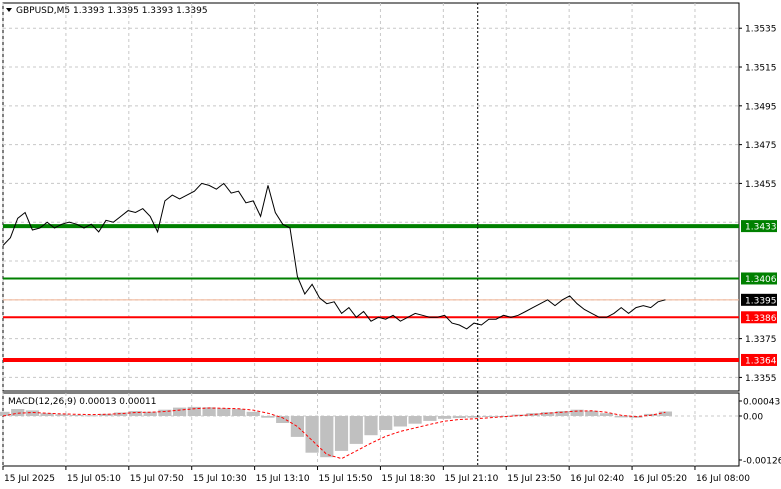  What do you see at coordinates (29, 479) in the screenshot?
I see `time-tick-label: 15 Jul 2025` at bounding box center [29, 479].